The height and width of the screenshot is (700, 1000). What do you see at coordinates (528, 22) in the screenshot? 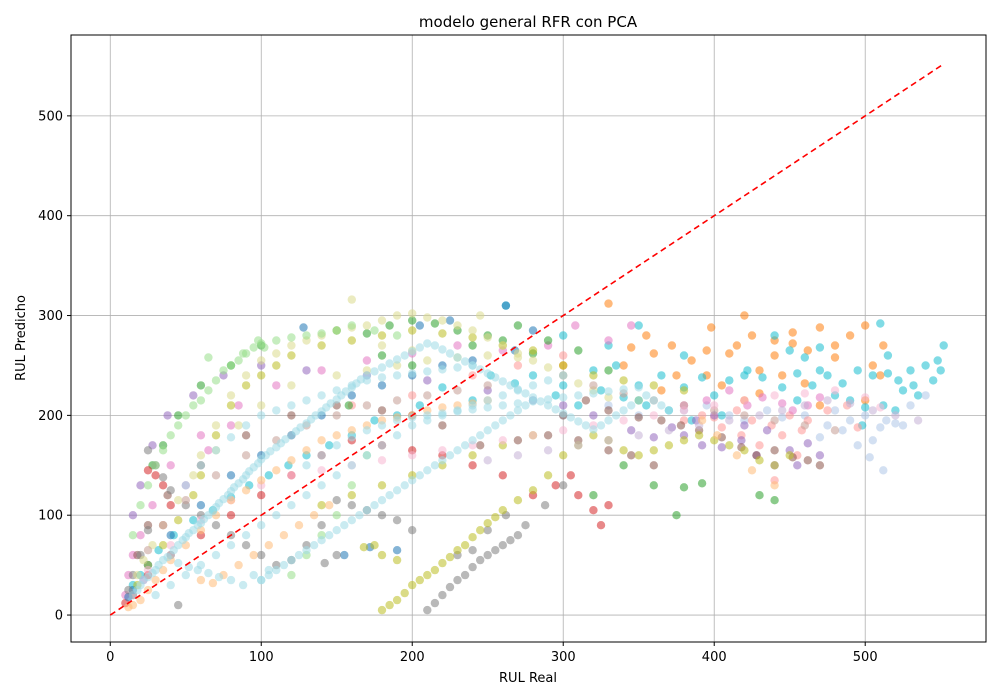
I see `chart-title: modelo general RFR con PCA` at bounding box center [528, 22].